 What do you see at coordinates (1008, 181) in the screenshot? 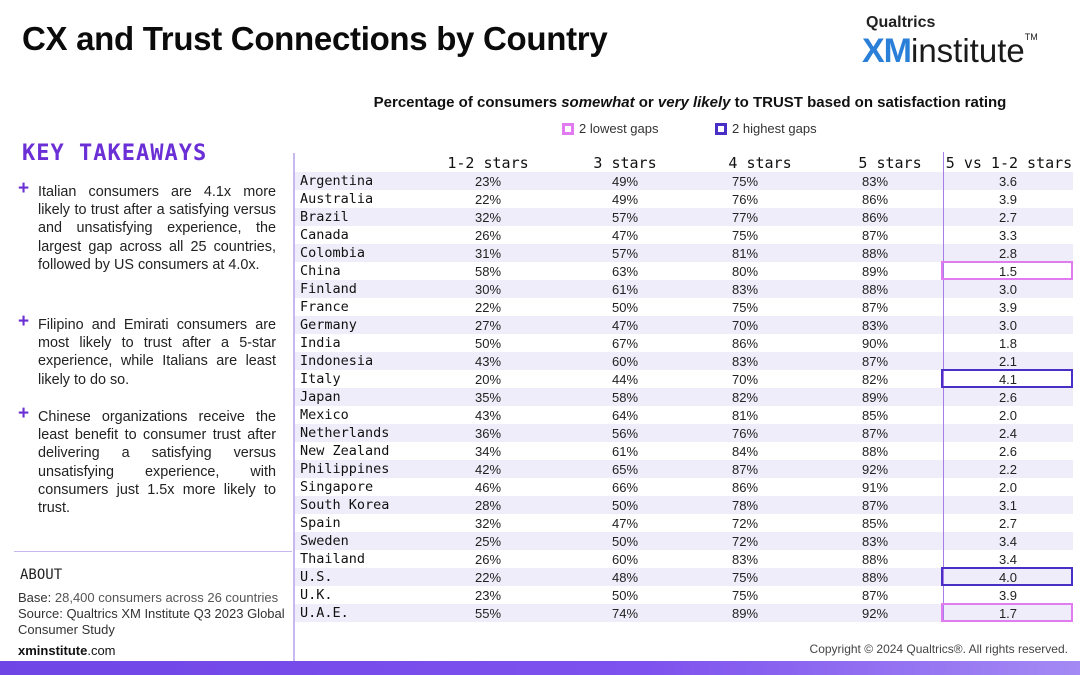
I see `cell-ratio: 3.6` at bounding box center [1008, 181].